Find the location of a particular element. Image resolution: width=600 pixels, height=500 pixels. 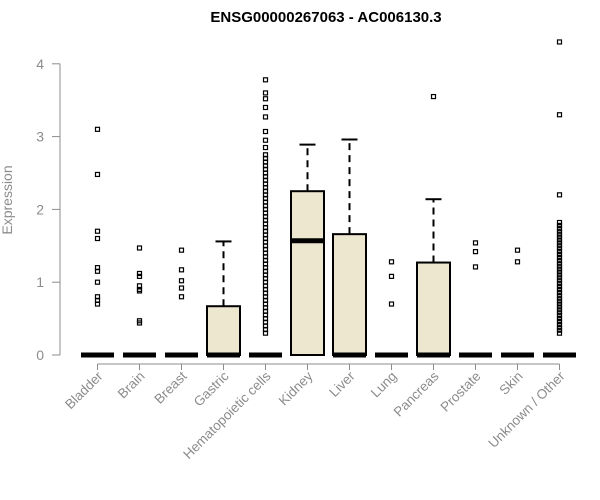

box-unknown-other is located at coordinates (559, 198).